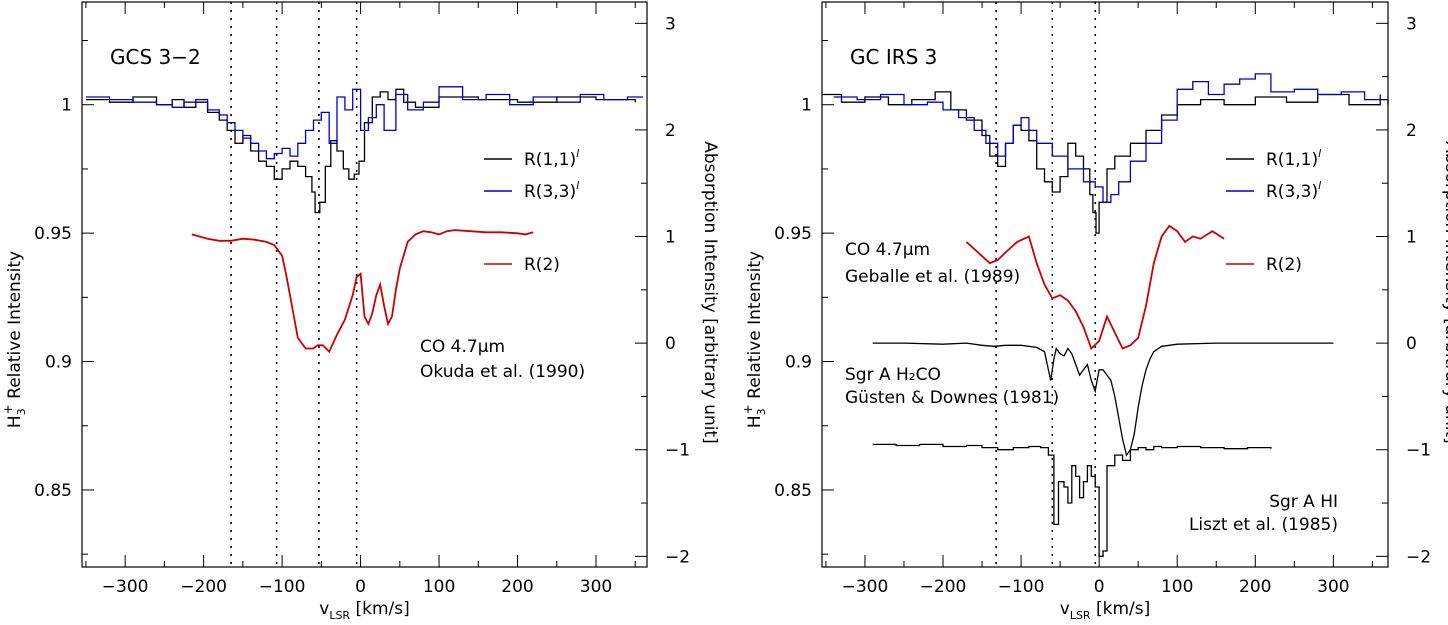 The width and height of the screenshot is (1448, 625). I want to click on series-sgr-a-h-co, so click(1103, 399).